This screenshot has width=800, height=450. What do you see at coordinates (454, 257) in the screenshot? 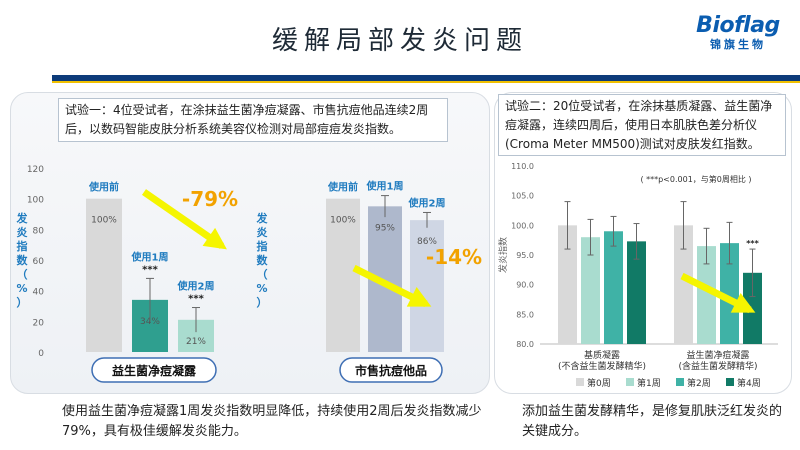
I see `change-annotation: -14%` at bounding box center [454, 257].